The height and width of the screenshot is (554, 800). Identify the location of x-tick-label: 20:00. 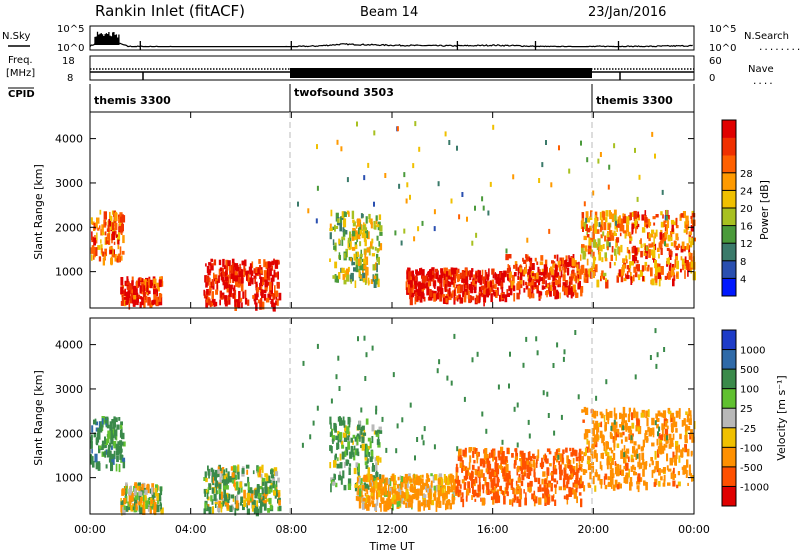
(593, 529).